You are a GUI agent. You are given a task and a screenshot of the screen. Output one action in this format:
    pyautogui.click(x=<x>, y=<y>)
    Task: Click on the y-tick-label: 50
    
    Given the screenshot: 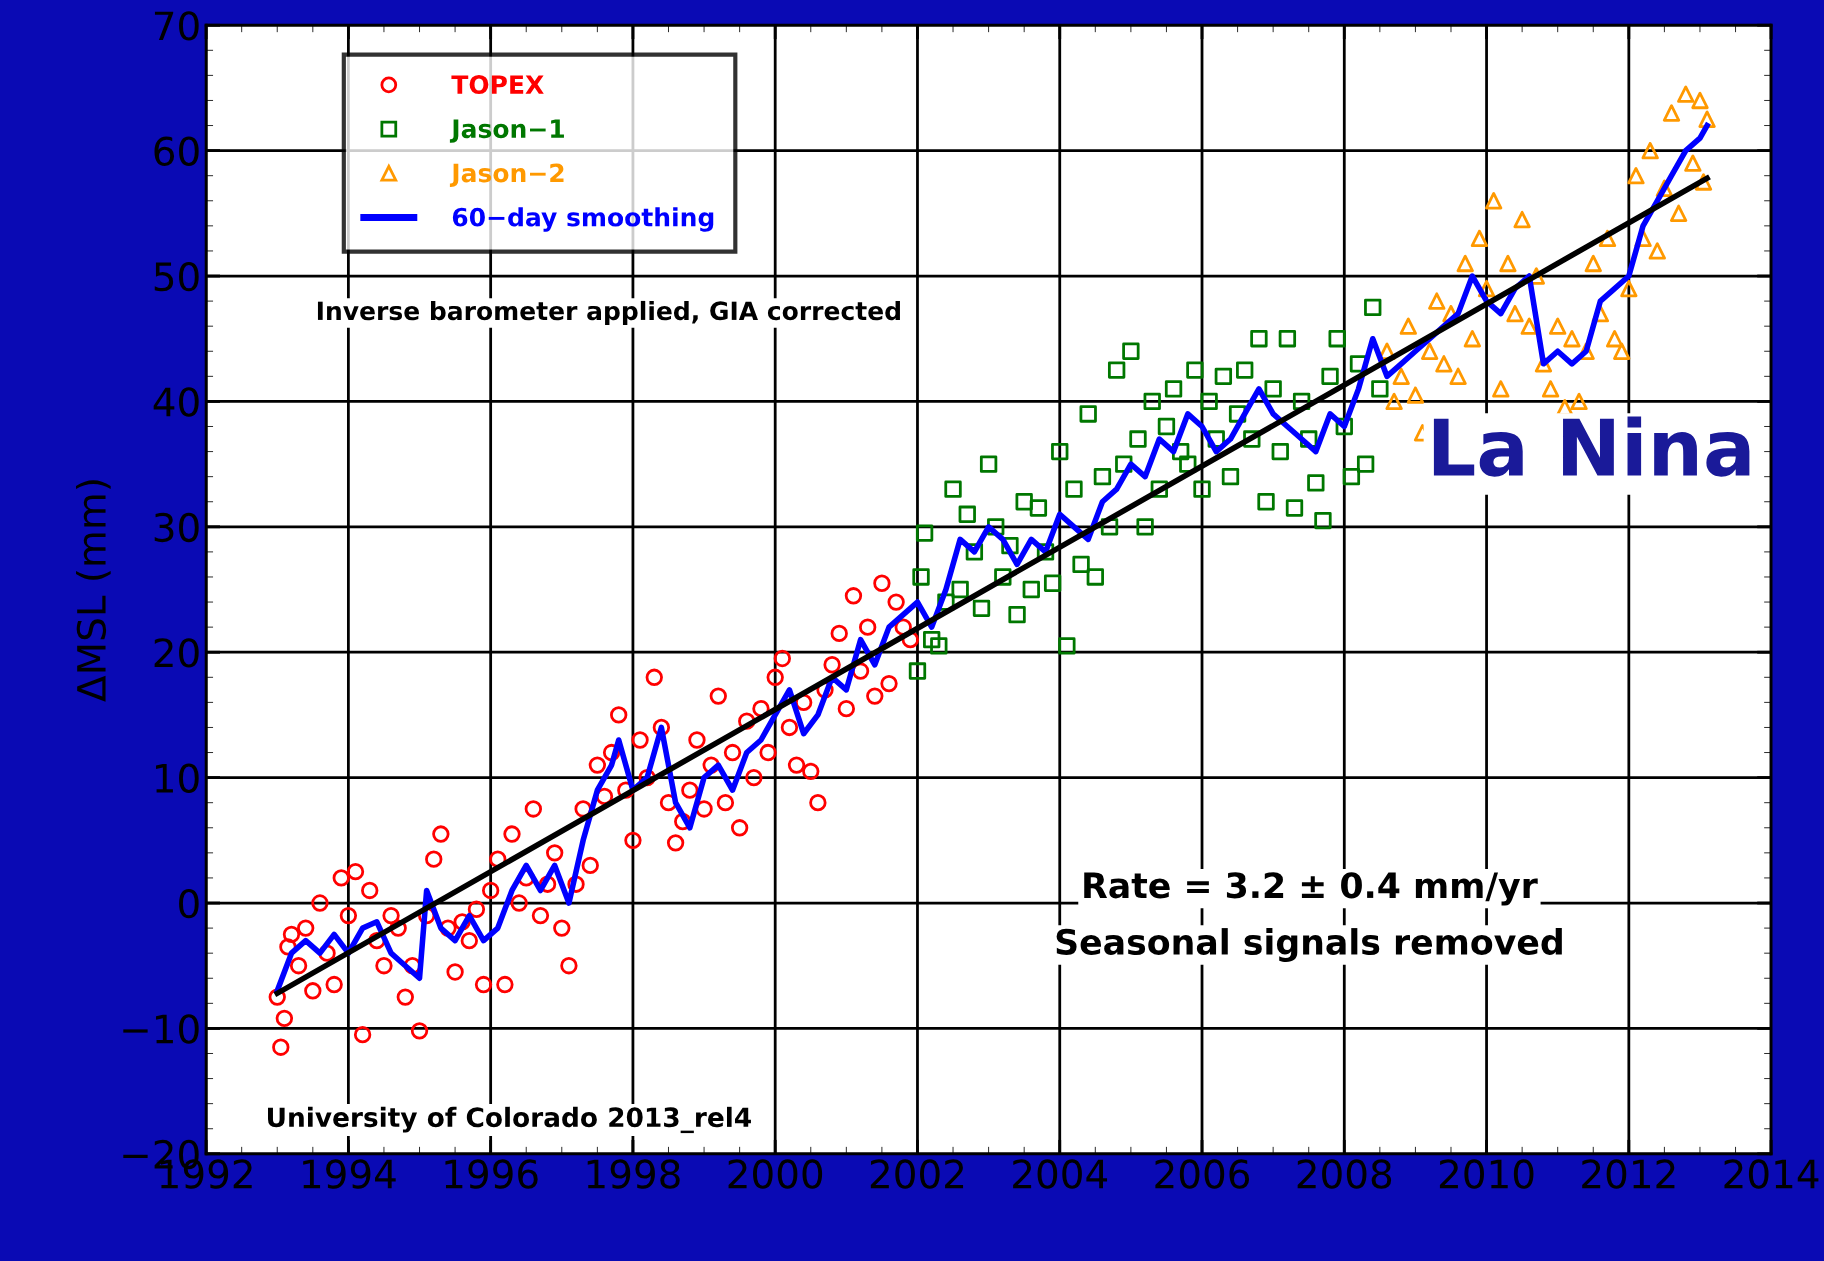 What is the action you would take?
    pyautogui.click(x=176, y=276)
    